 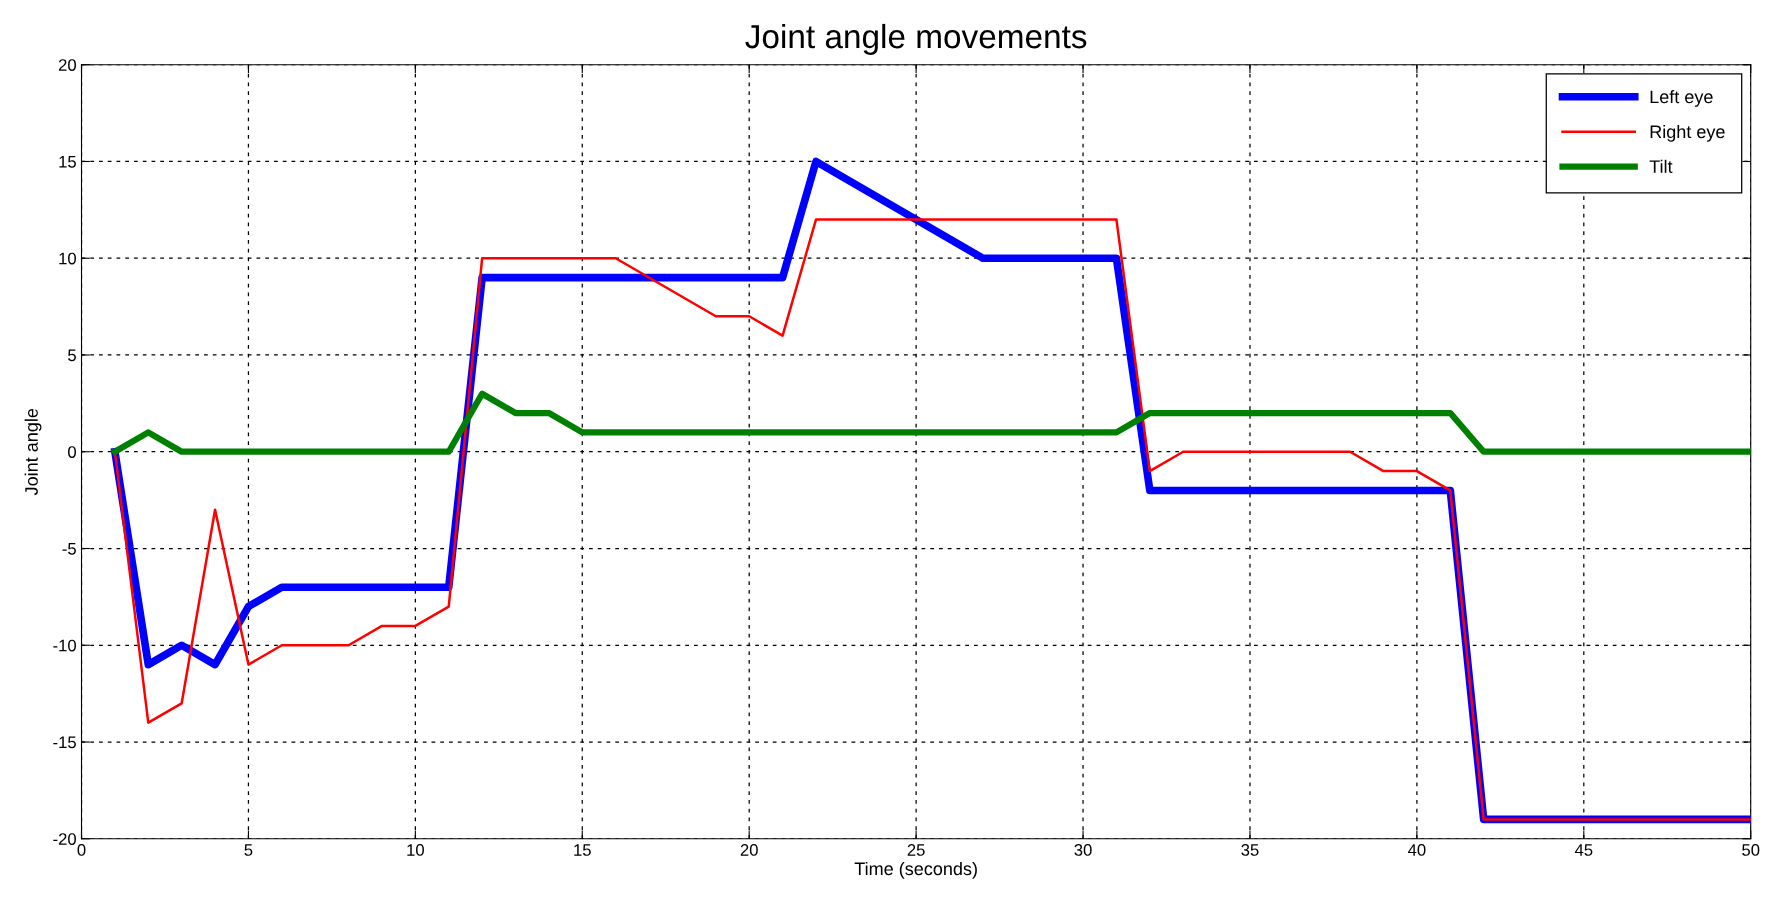 What do you see at coordinates (1751, 850) in the screenshot?
I see `x-tick-label: 50` at bounding box center [1751, 850].